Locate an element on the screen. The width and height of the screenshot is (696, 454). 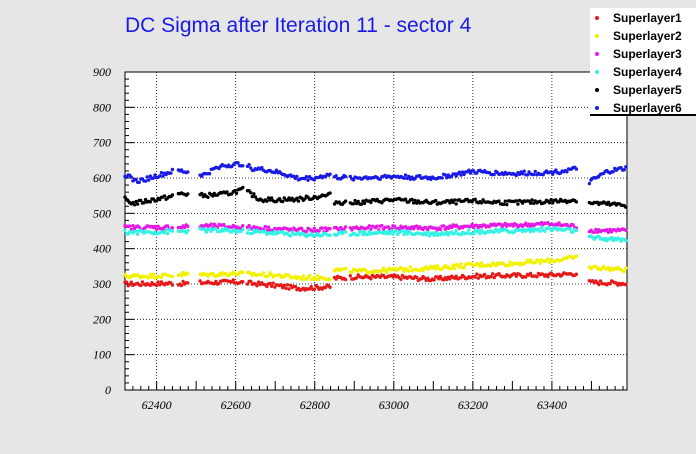
y-tick-label: 400 is located at coordinates (102, 249).